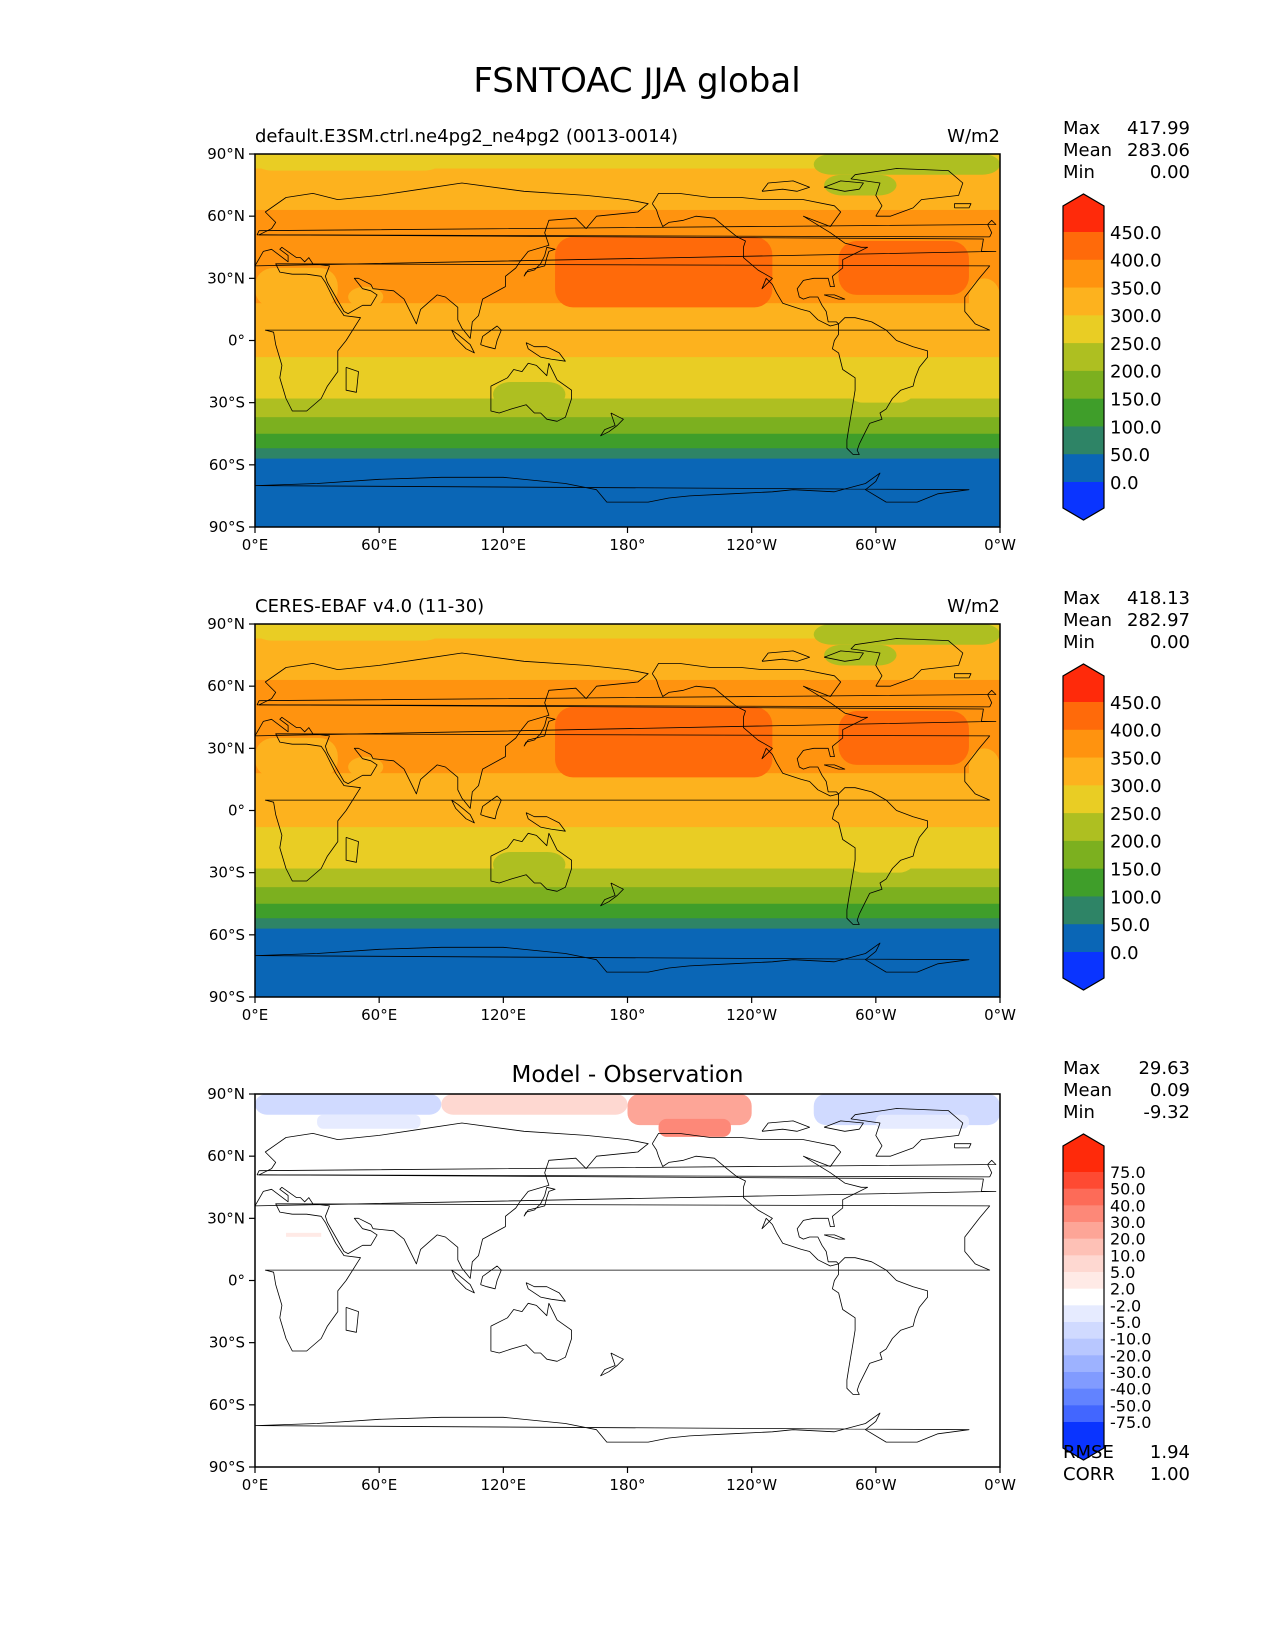 Image resolution: width=1275 pixels, height=1650 pixels. I want to click on panel-units: W/m2, so click(973, 606).